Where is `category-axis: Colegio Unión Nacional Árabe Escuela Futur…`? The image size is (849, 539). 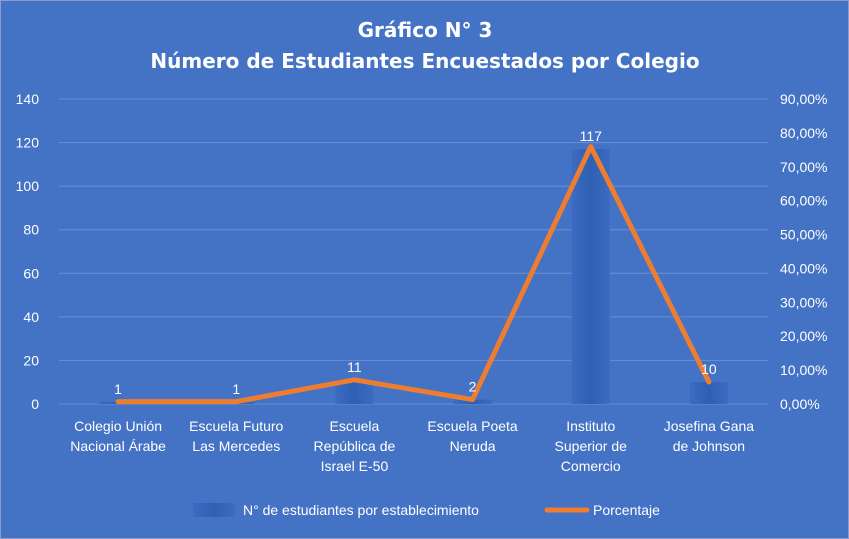
category-axis: Colegio Unión Nacional Árabe Escuela Futur… is located at coordinates (412, 446).